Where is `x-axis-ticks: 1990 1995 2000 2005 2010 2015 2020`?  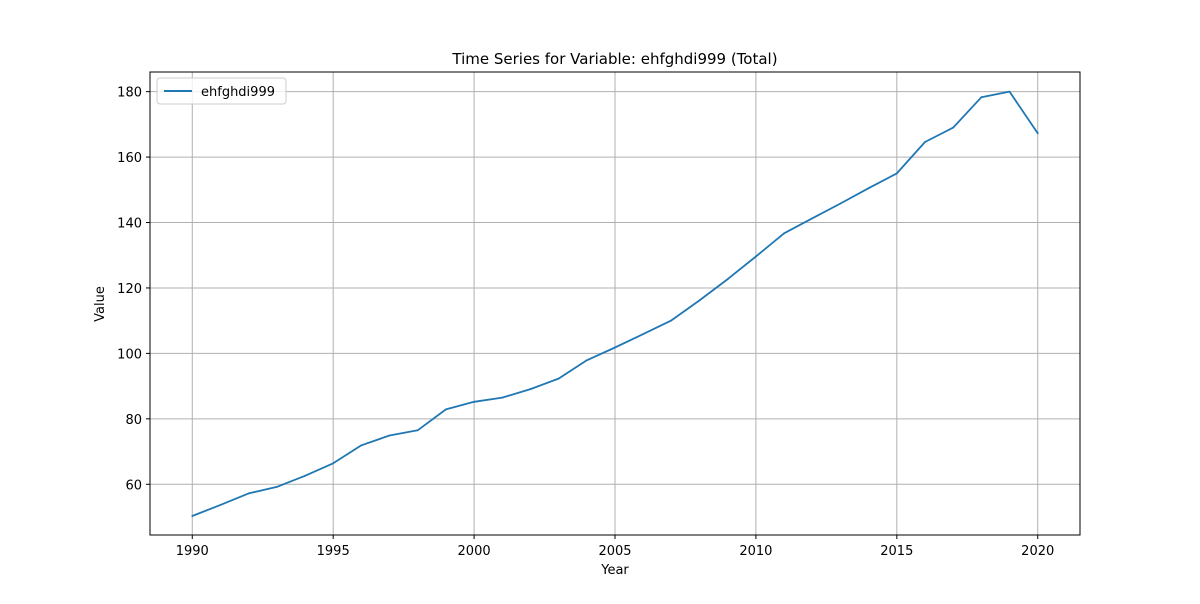 x-axis-ticks: 1990 1995 2000 2005 2010 2015 2020 is located at coordinates (615, 547).